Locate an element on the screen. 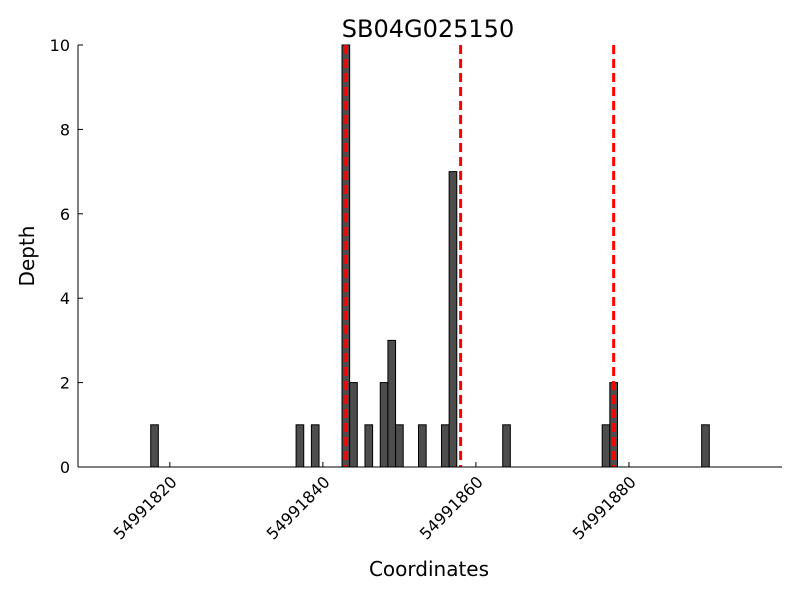  y-tick-label: 4 is located at coordinates (65, 298).